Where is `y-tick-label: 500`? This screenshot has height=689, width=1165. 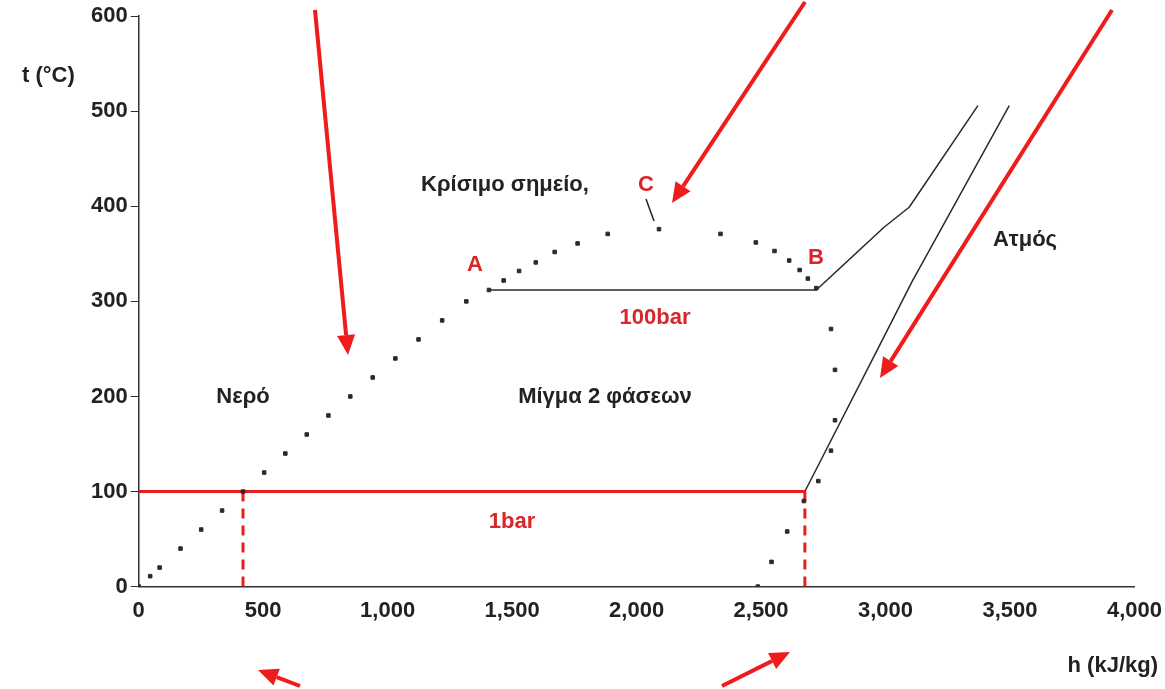
y-tick-label: 500 is located at coordinates (109, 110).